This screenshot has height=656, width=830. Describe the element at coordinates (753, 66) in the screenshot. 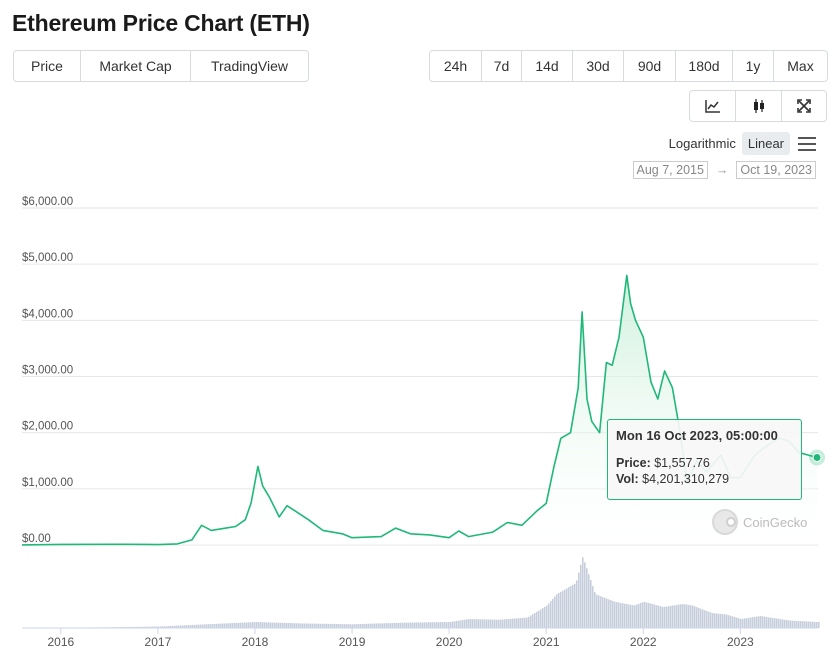

I see `range-1y: 1y` at that location.